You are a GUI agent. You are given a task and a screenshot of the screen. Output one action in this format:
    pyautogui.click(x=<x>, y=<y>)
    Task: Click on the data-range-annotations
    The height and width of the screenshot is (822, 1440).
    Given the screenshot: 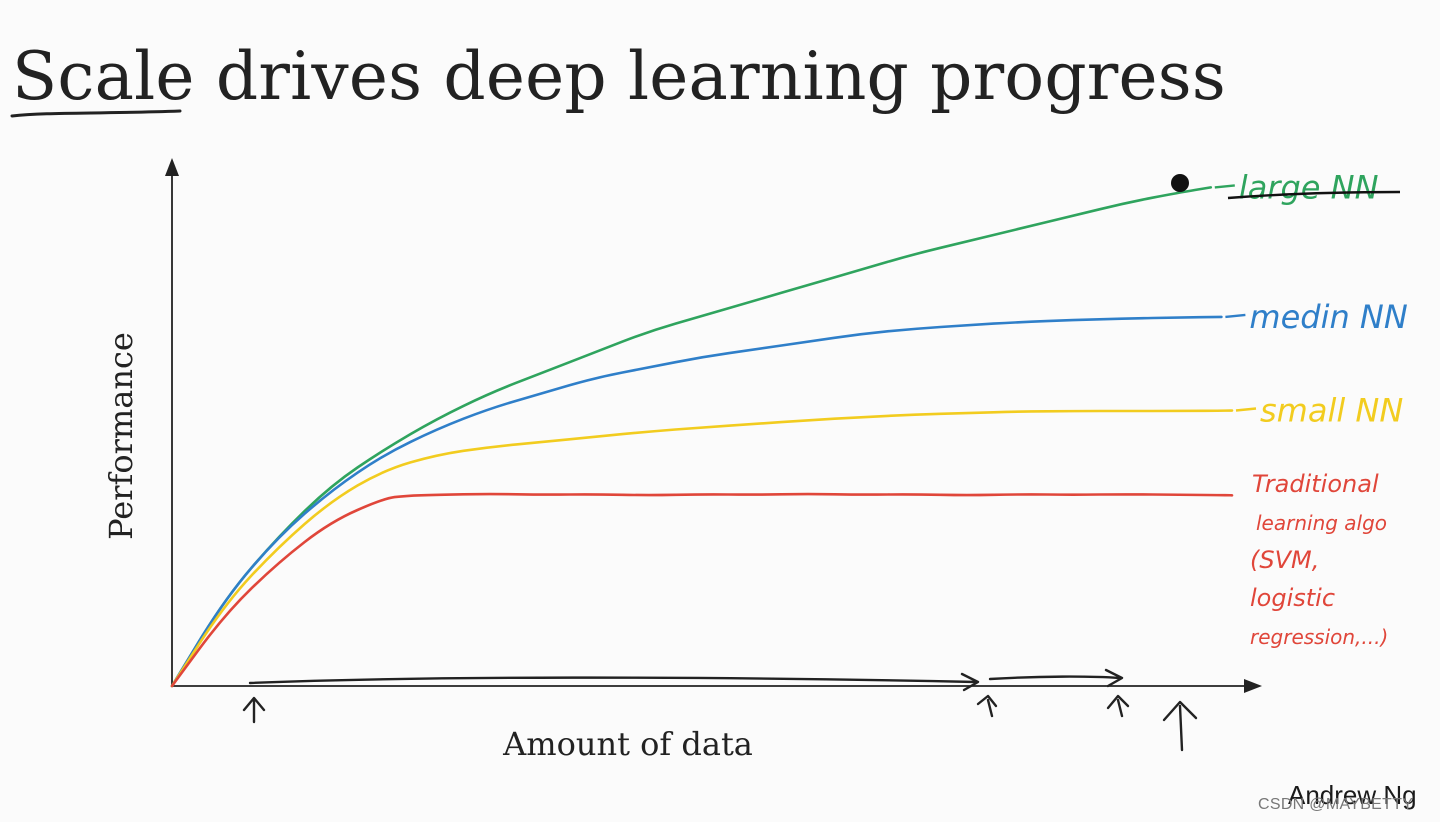 What is the action you would take?
    pyautogui.click(x=720, y=710)
    